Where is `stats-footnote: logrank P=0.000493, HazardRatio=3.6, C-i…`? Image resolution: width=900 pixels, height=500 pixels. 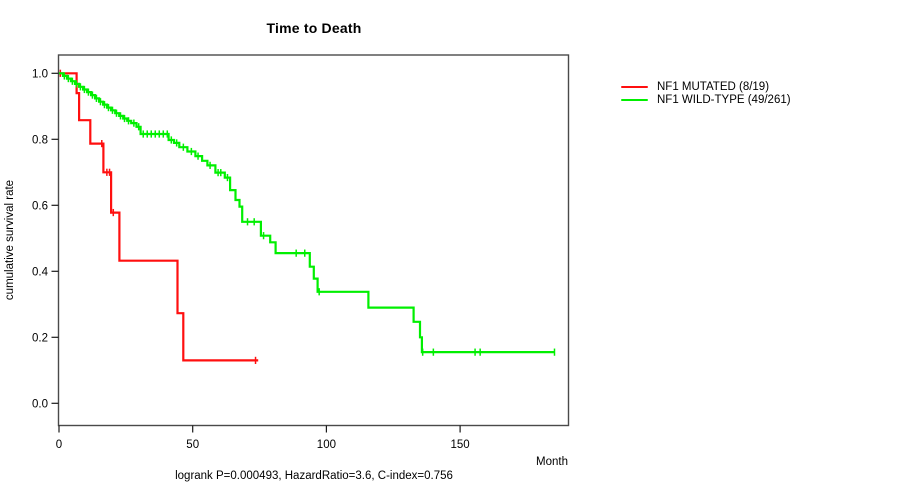 stats-footnote: logrank P=0.000493, HazardRatio=3.6, C-i… is located at coordinates (314, 476).